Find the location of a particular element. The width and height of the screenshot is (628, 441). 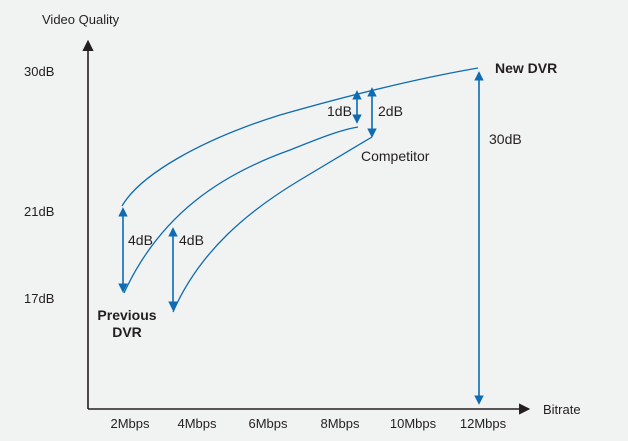

x-tick-label: 12Mbps is located at coordinates (483, 423).